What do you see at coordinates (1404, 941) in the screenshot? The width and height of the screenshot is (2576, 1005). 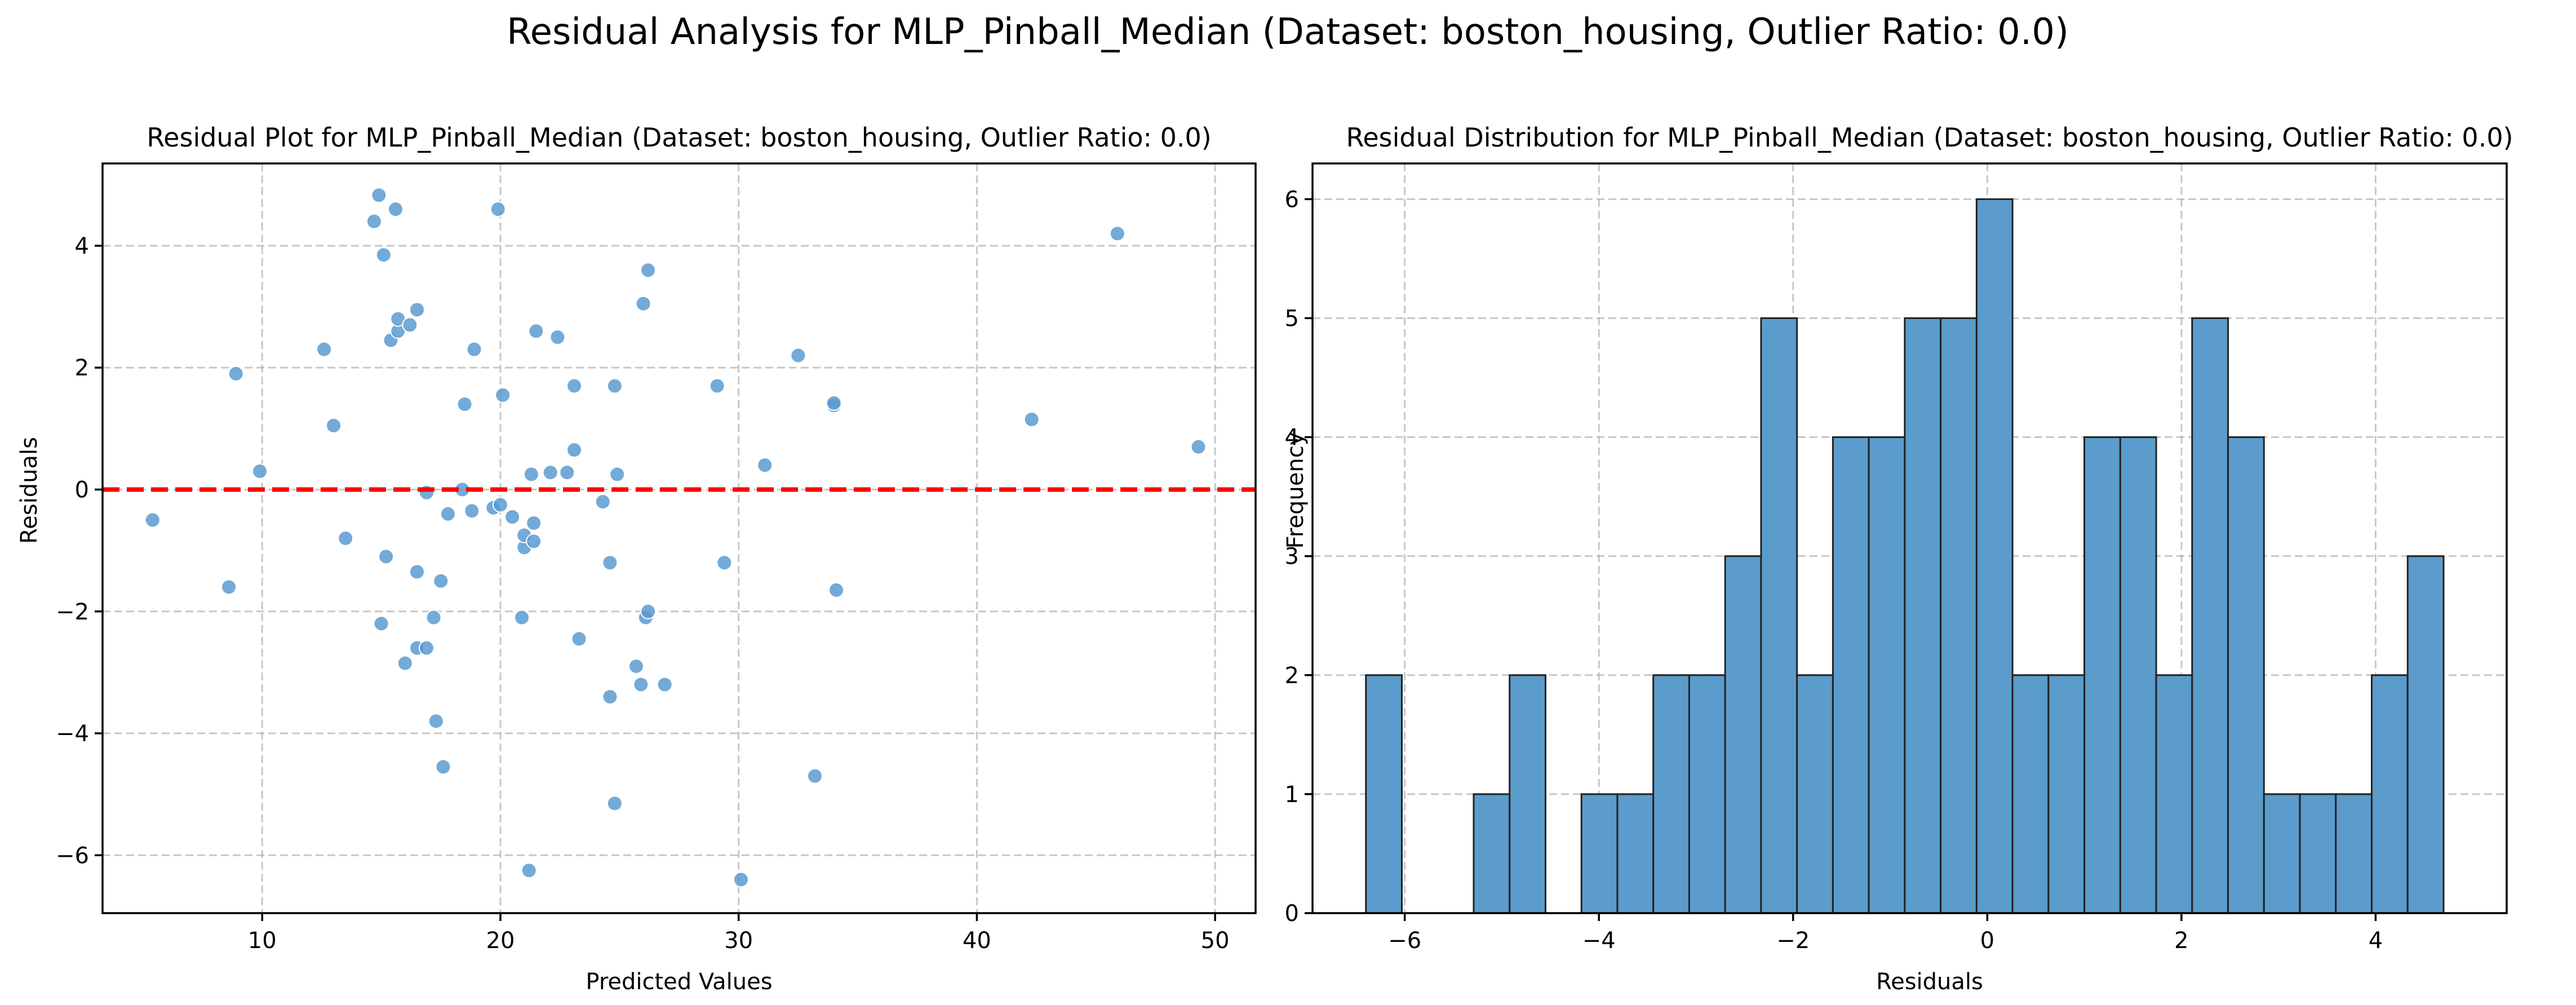 I see `histogram-xtick-label: −6` at bounding box center [1404, 941].